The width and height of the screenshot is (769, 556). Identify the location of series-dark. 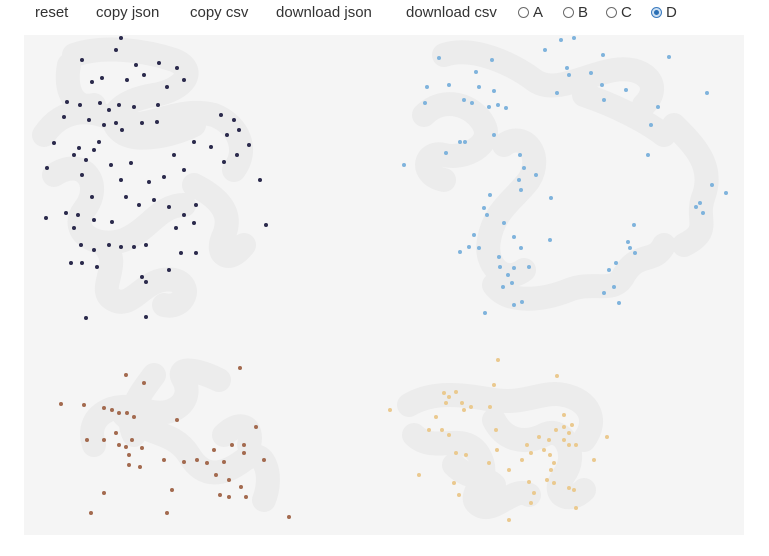
(156, 178).